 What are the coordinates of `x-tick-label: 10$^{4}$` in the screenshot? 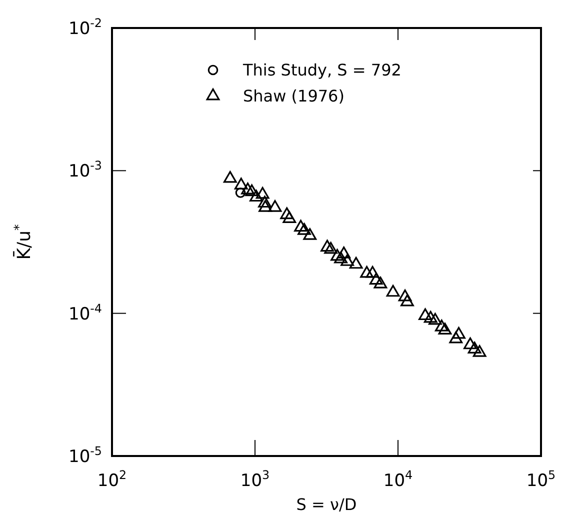 It's located at (398, 479).